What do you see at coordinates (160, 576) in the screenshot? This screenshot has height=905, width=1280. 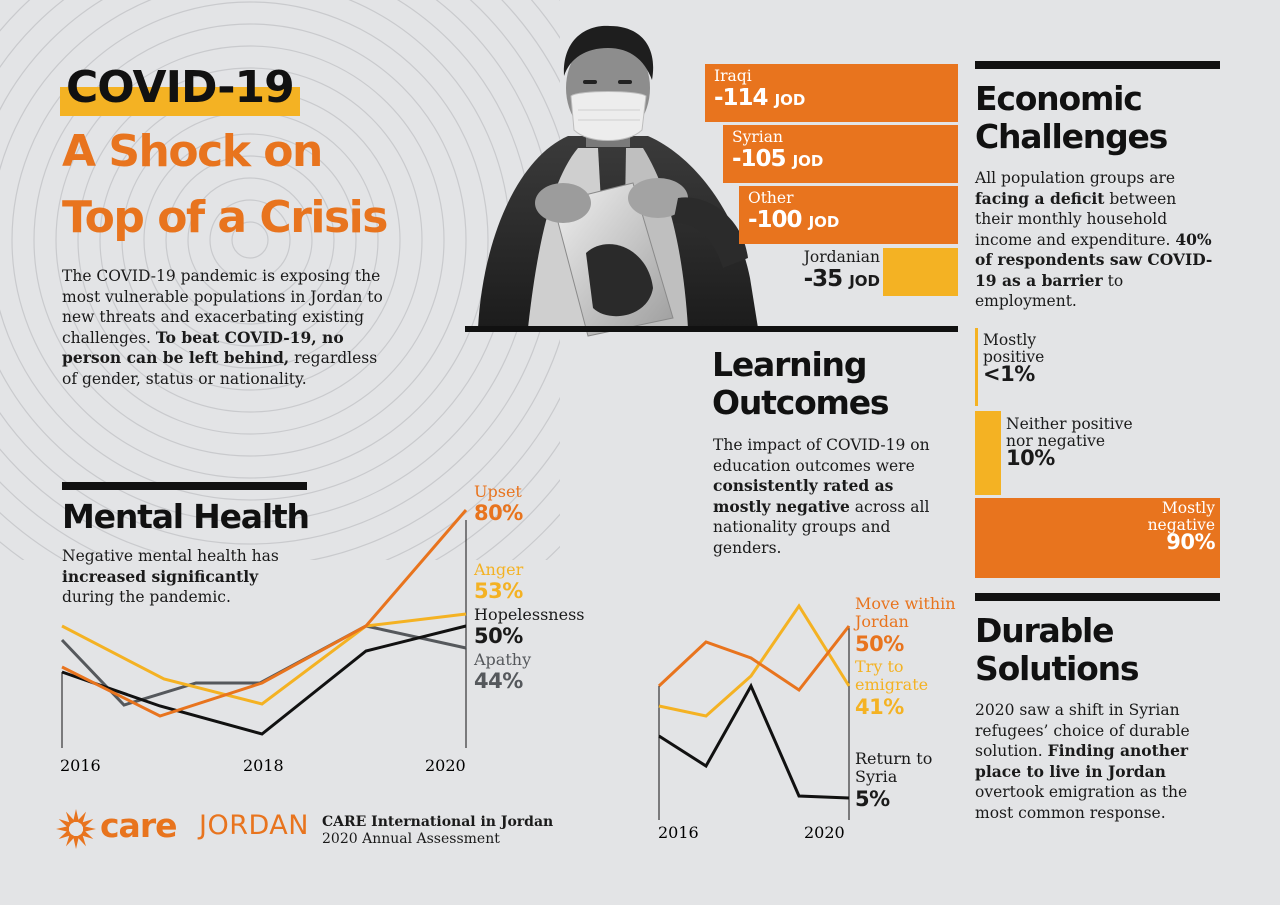 I see `mental-health-text-bold: increased significantly` at bounding box center [160, 576].